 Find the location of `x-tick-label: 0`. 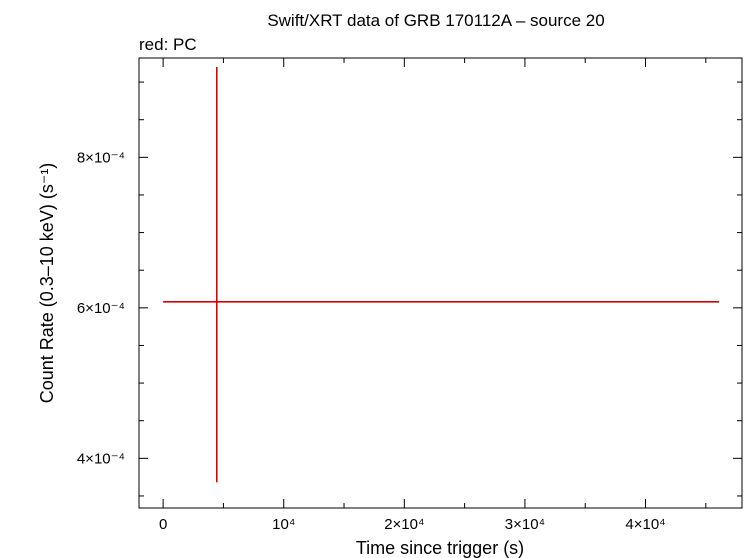

x-tick-label: 0 is located at coordinates (163, 524).